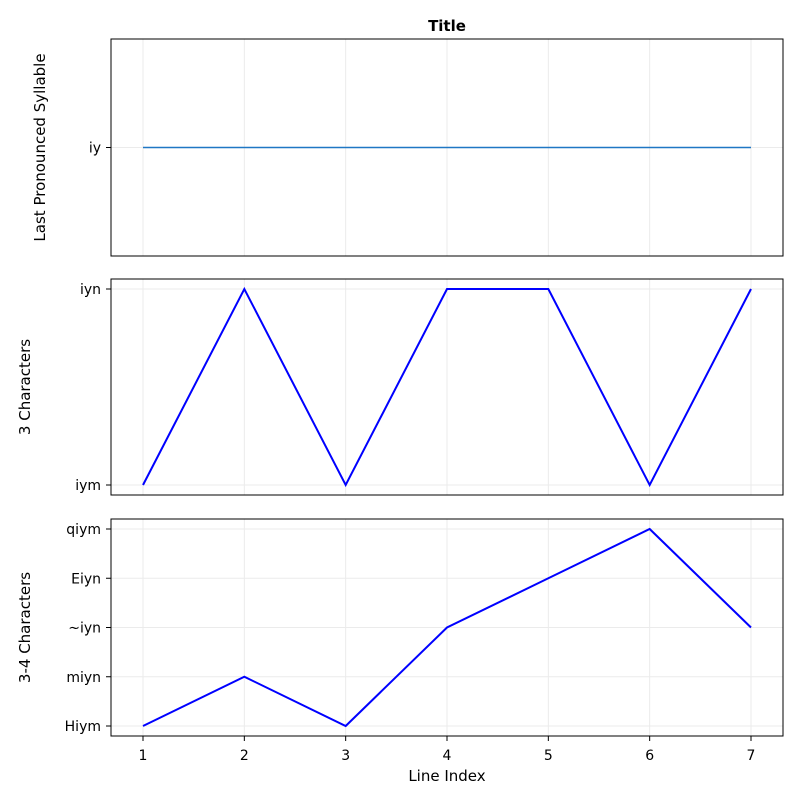 The height and width of the screenshot is (800, 800). What do you see at coordinates (447, 756) in the screenshot?
I see `x-tick-label: 4` at bounding box center [447, 756].